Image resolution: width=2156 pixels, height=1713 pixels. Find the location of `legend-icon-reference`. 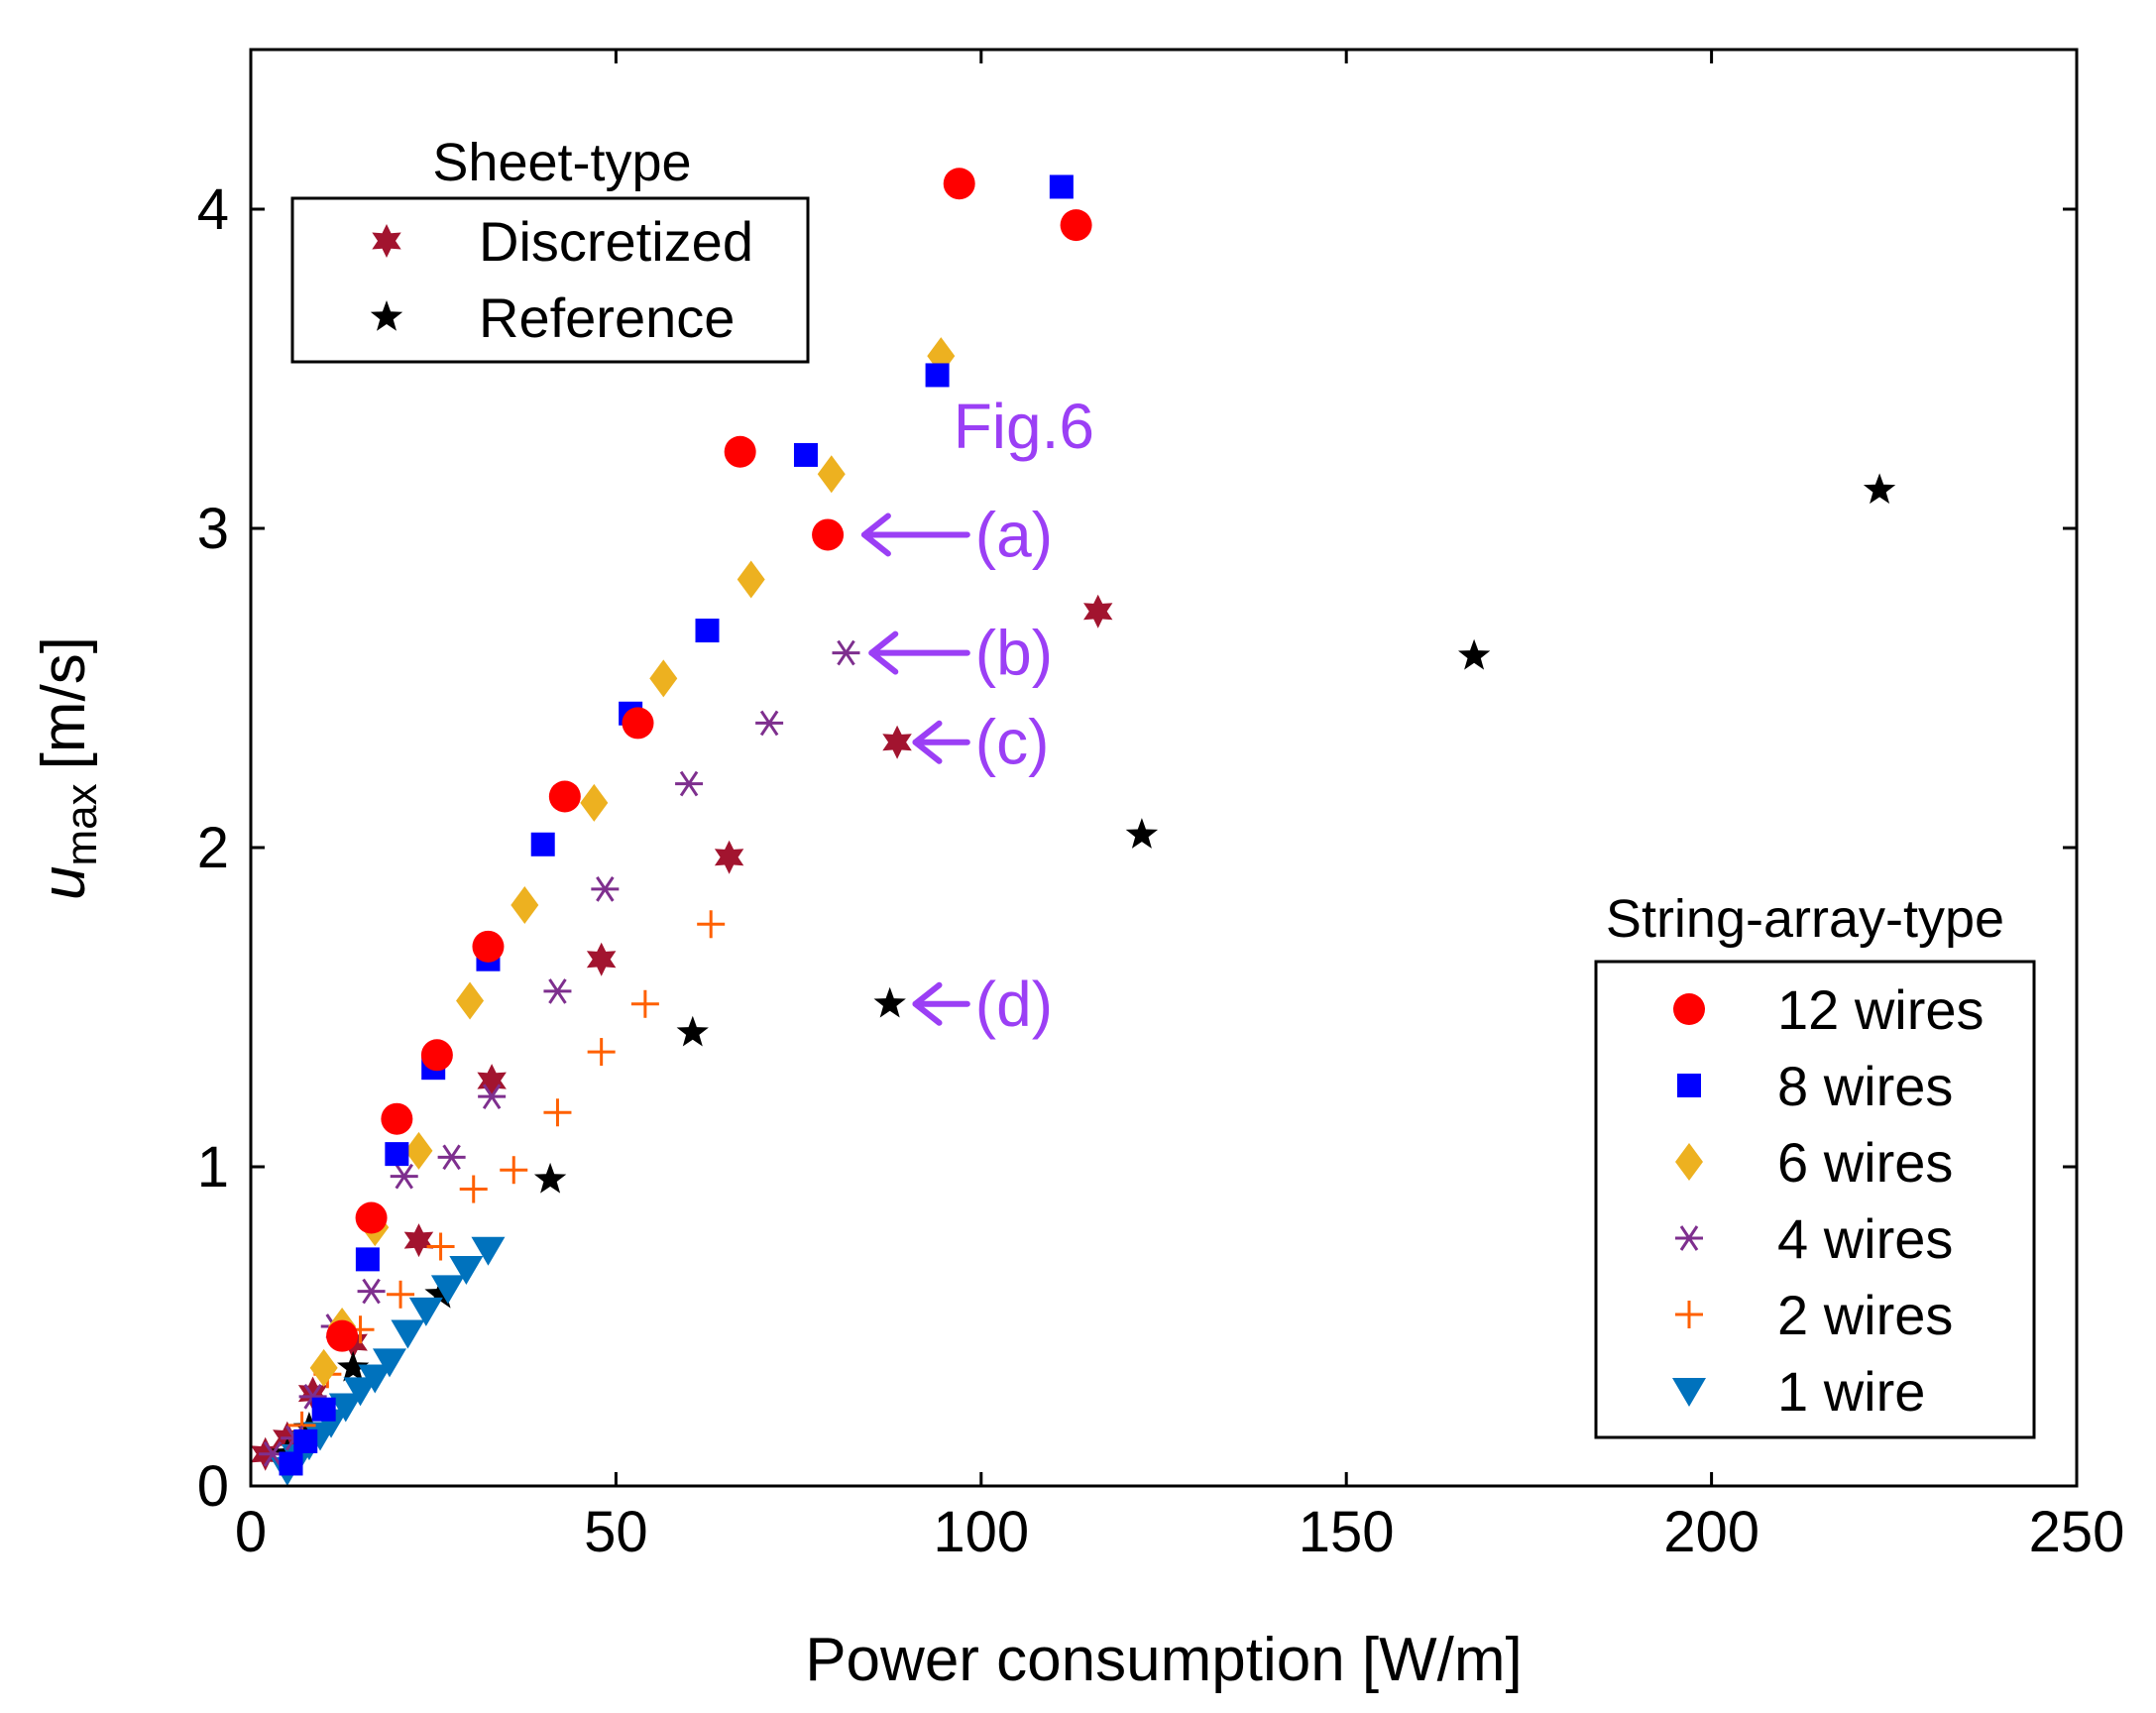

legend-icon-reference is located at coordinates (386, 315).